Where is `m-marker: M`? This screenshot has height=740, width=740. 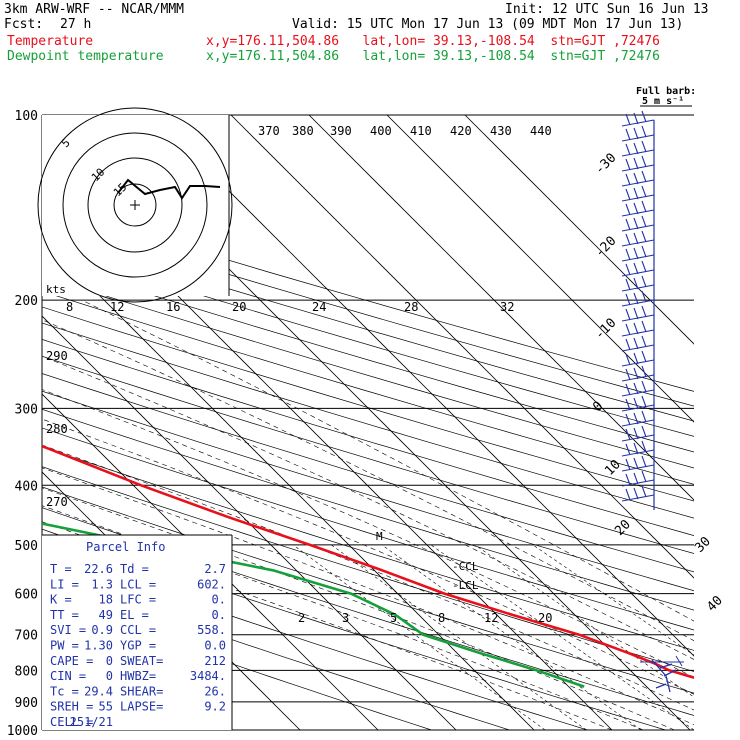 m-marker: M is located at coordinates (379, 536).